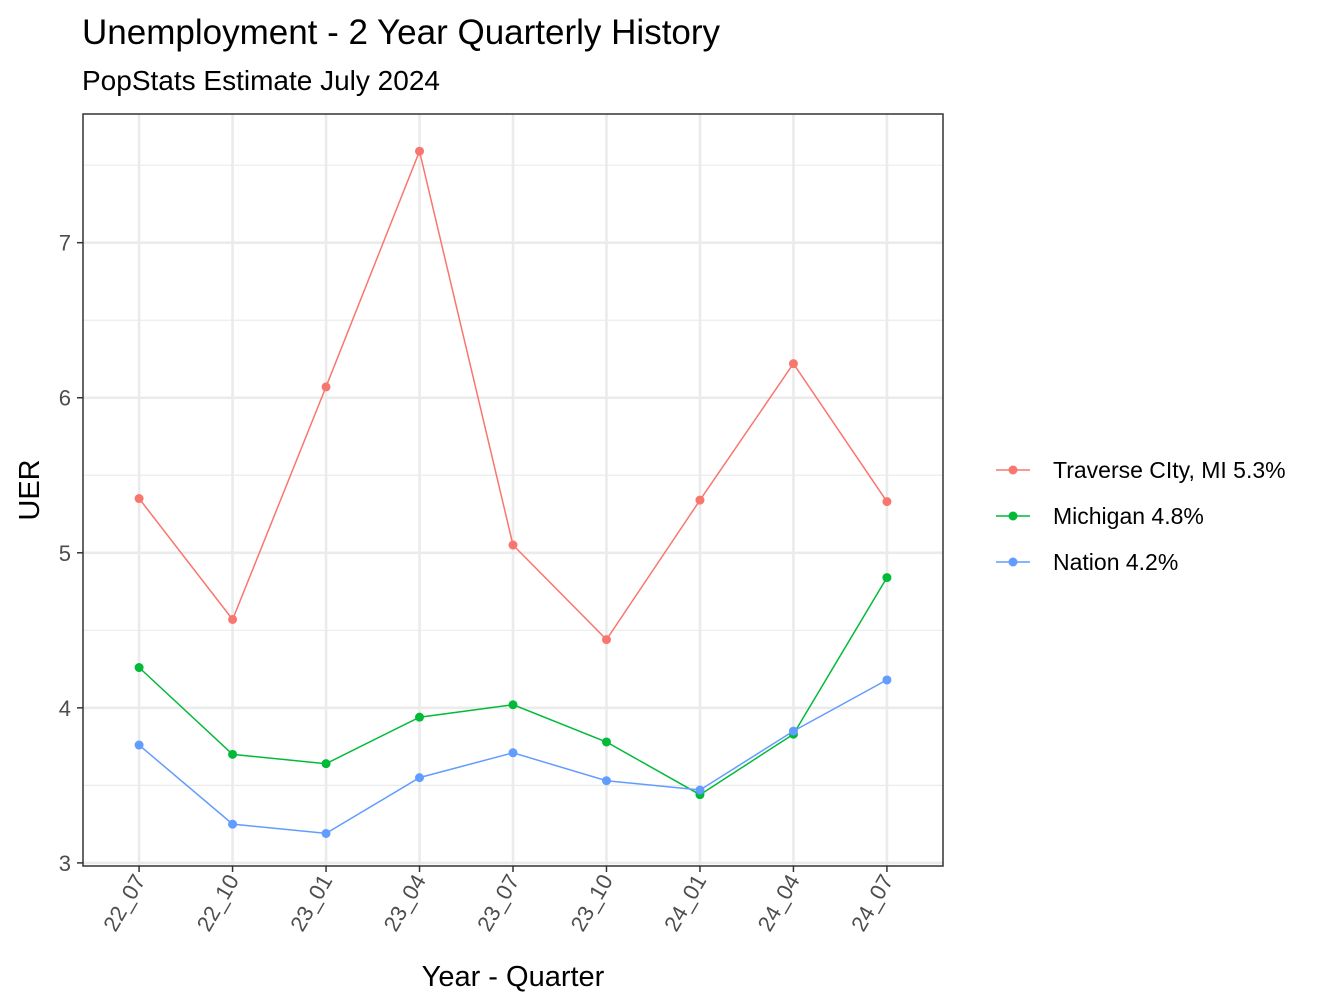  Describe the element at coordinates (311, 902) in the screenshot. I see `x-tick-label: 23_01` at that location.